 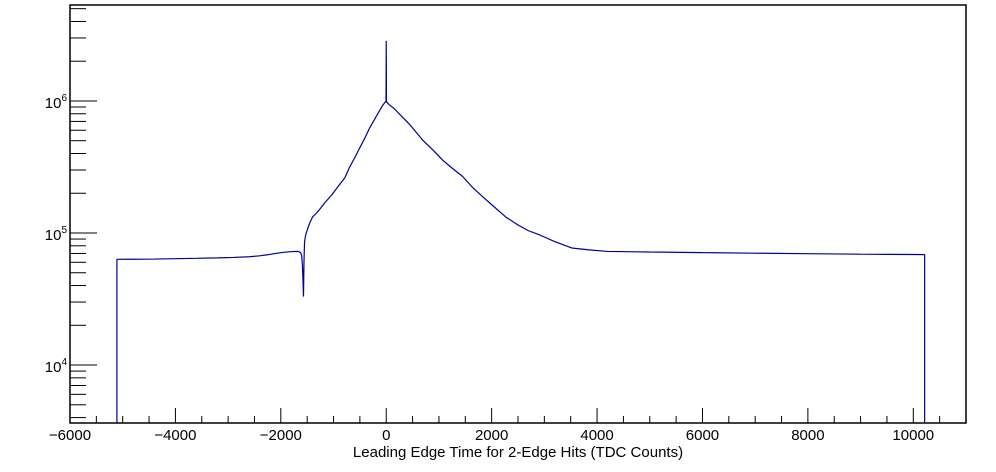 What do you see at coordinates (56, 234) in the screenshot?
I see `y-tick-label: 10⁵` at bounding box center [56, 234].